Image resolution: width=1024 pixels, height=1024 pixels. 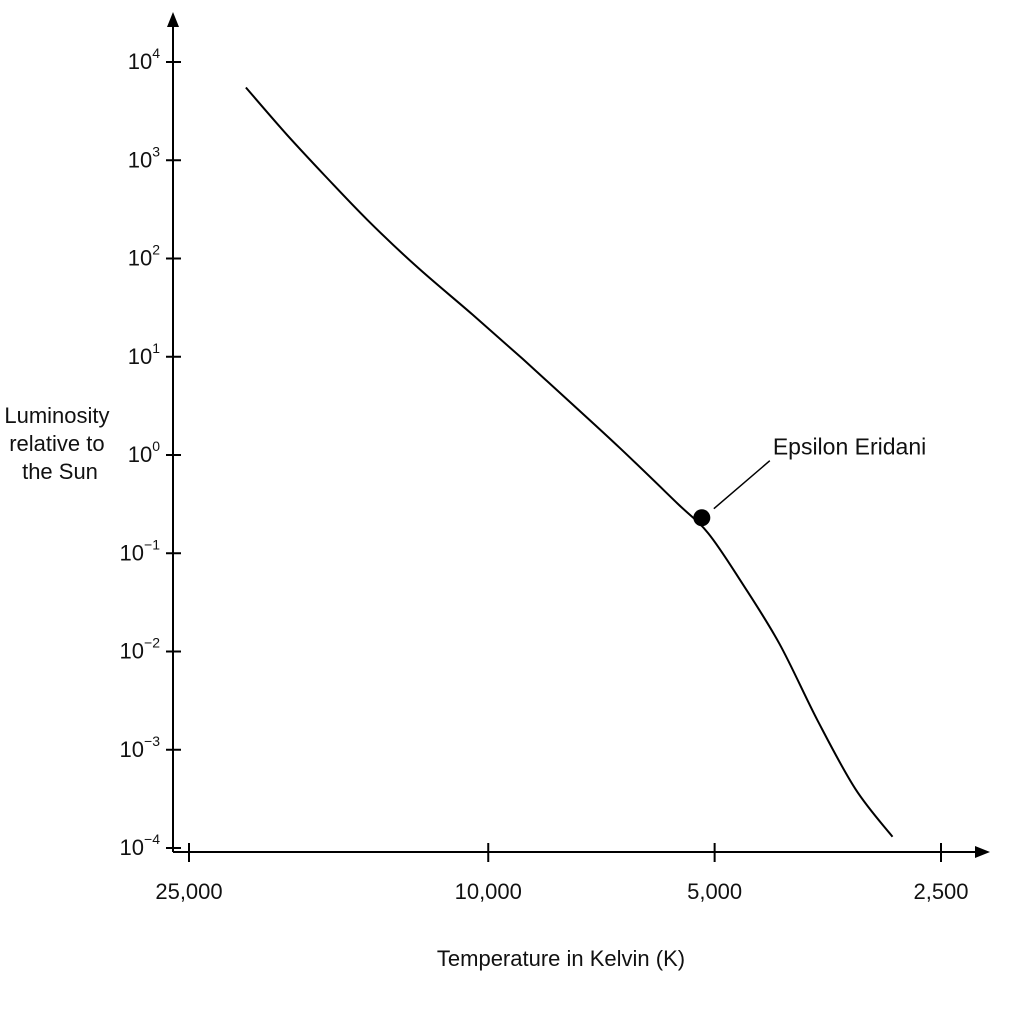 I want to click on y-tick-exponent: 2, so click(x=156, y=250).